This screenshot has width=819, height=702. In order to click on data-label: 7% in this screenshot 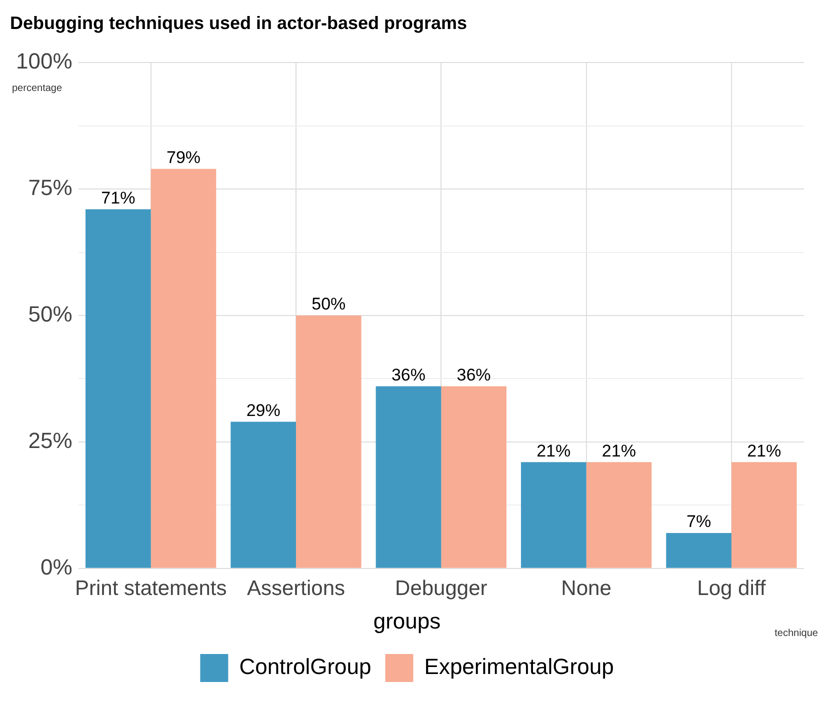, I will do `click(699, 522)`.